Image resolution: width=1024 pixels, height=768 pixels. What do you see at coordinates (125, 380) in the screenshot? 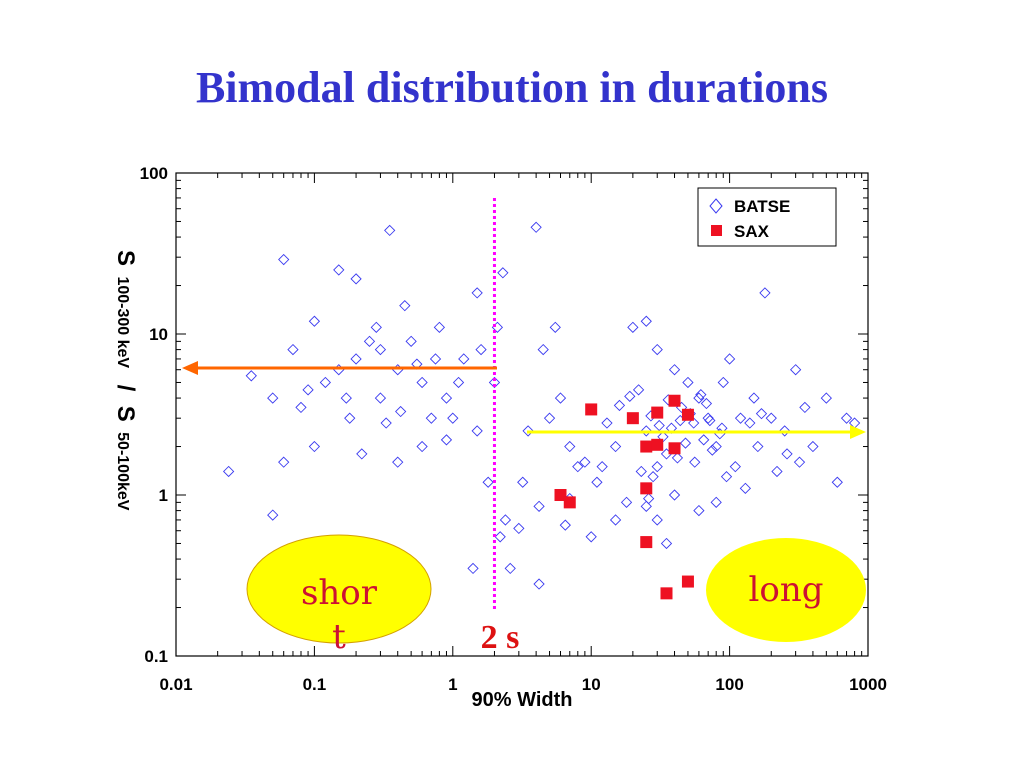
I see `y-axis-title: S 100-300 keV / S 50-100keV` at bounding box center [125, 380].